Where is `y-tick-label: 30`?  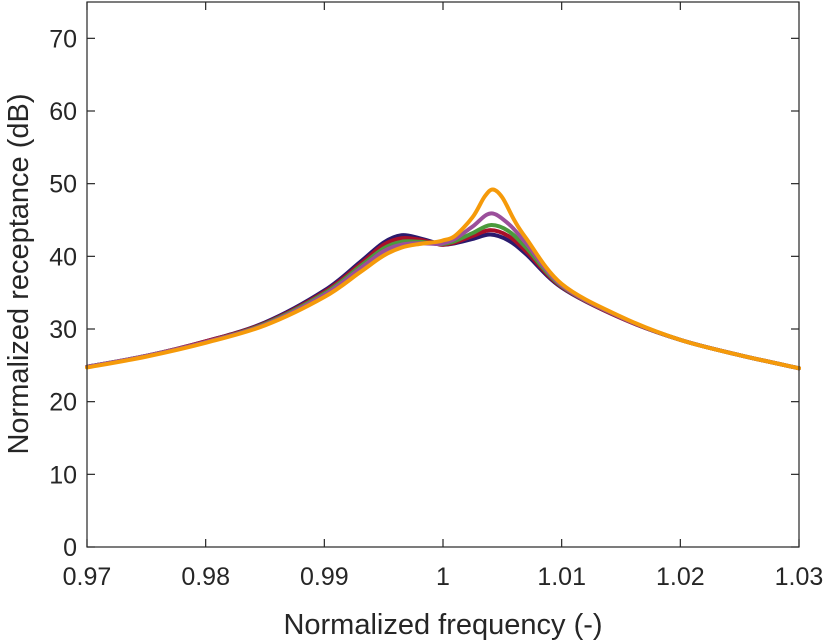 y-tick-label: 30 is located at coordinates (63, 330).